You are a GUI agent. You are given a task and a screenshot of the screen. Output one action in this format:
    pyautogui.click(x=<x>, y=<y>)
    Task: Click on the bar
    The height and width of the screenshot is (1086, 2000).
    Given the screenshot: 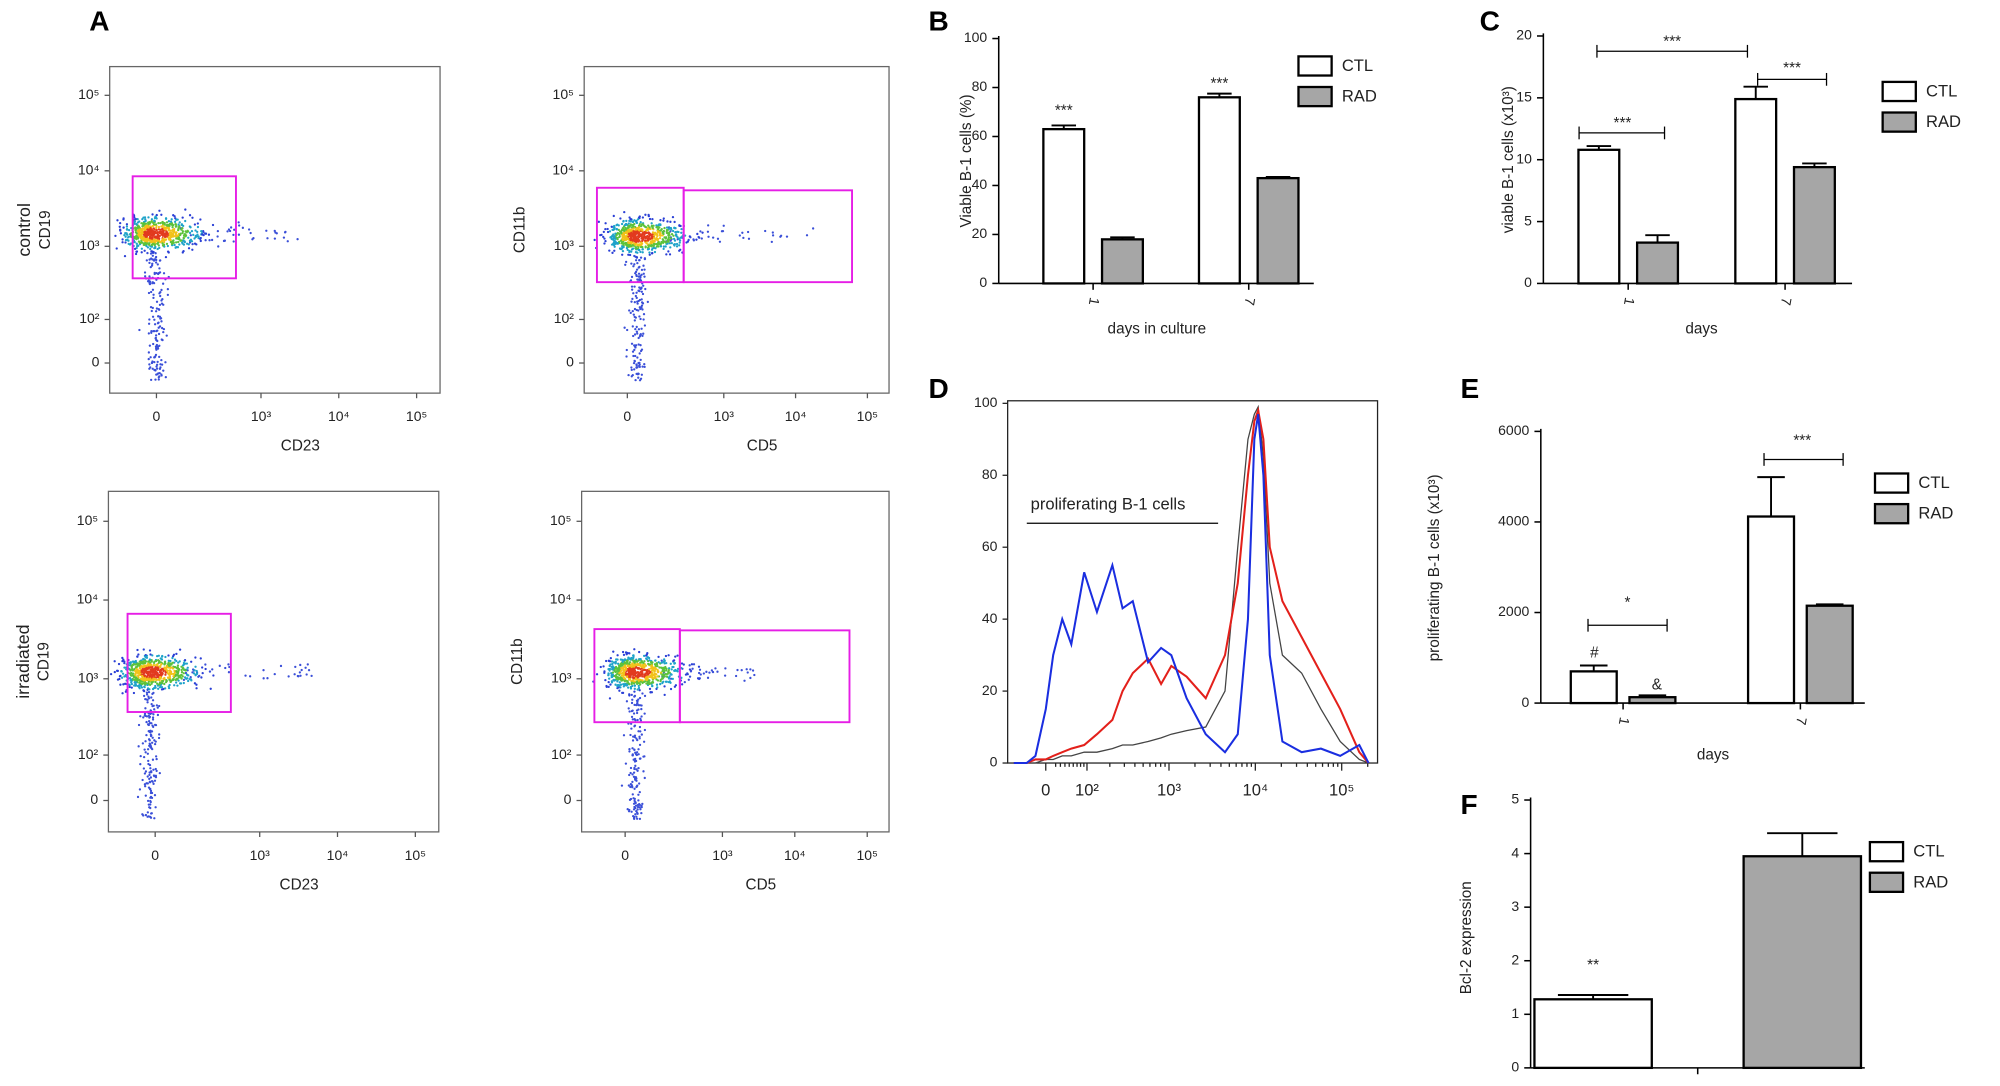 What is the action you would take?
    pyautogui.click(x=1599, y=216)
    